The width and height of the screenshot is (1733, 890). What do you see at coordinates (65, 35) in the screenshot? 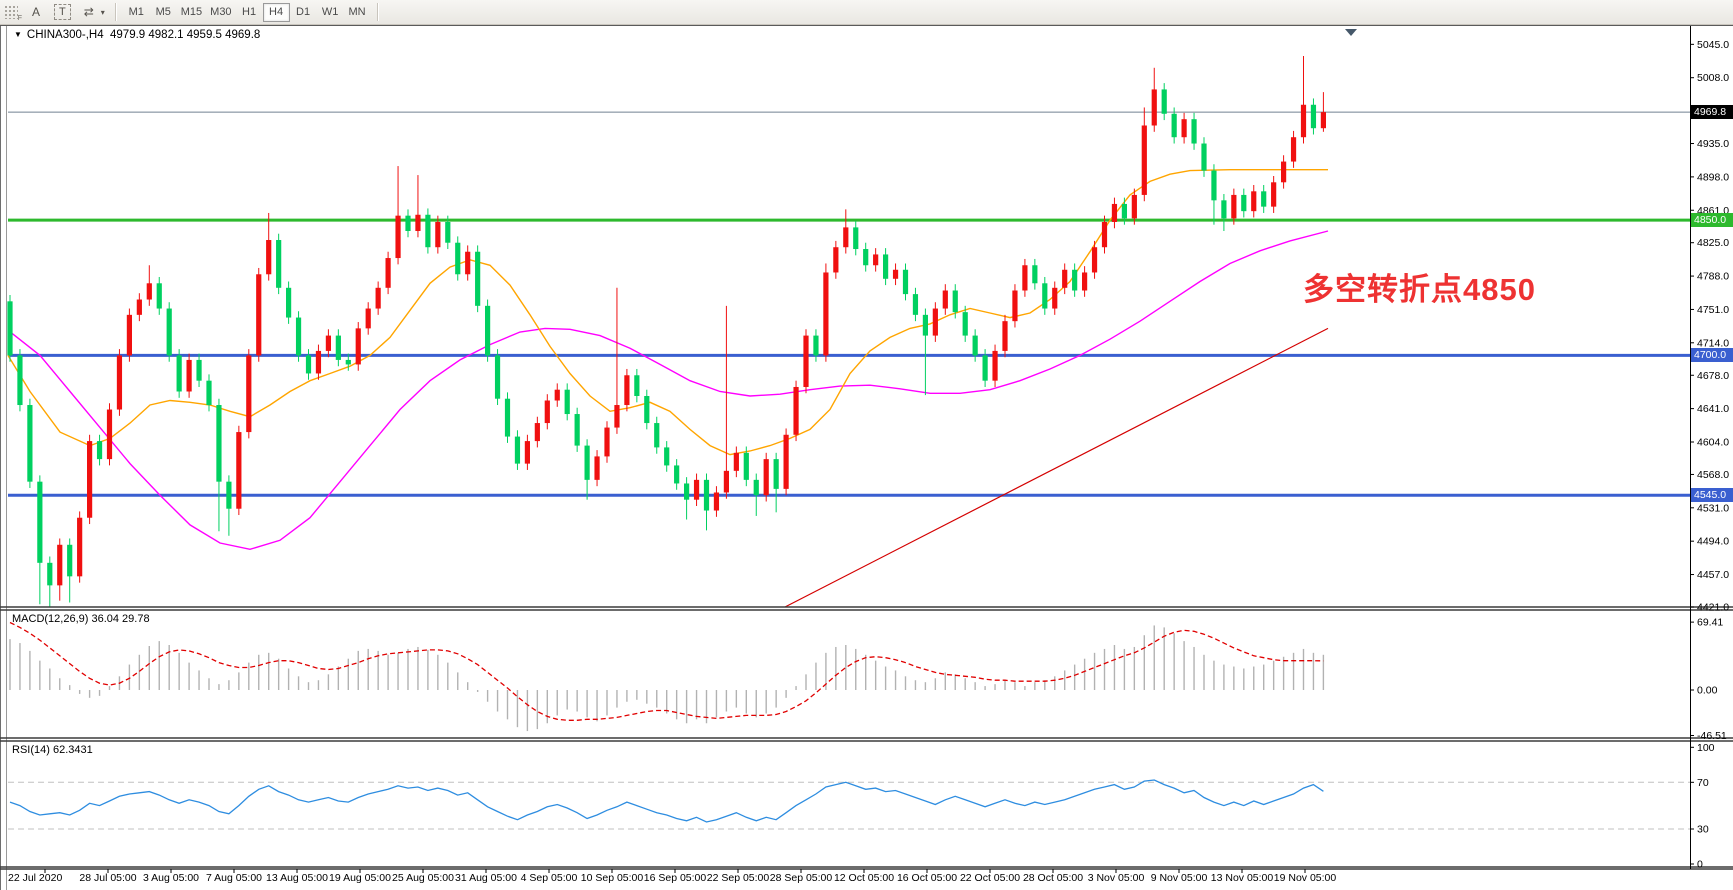
I see `chart-symbol-period: CHINA300-,H4` at bounding box center [65, 35].